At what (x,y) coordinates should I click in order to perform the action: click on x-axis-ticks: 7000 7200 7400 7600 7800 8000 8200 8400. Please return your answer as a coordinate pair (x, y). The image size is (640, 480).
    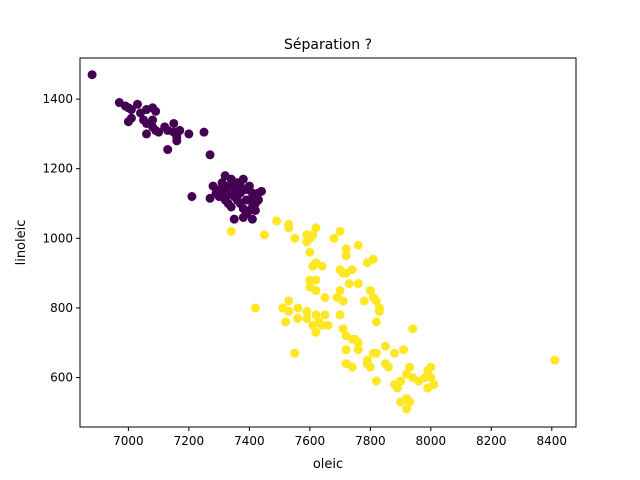
    Looking at the image, I should click on (340, 437).